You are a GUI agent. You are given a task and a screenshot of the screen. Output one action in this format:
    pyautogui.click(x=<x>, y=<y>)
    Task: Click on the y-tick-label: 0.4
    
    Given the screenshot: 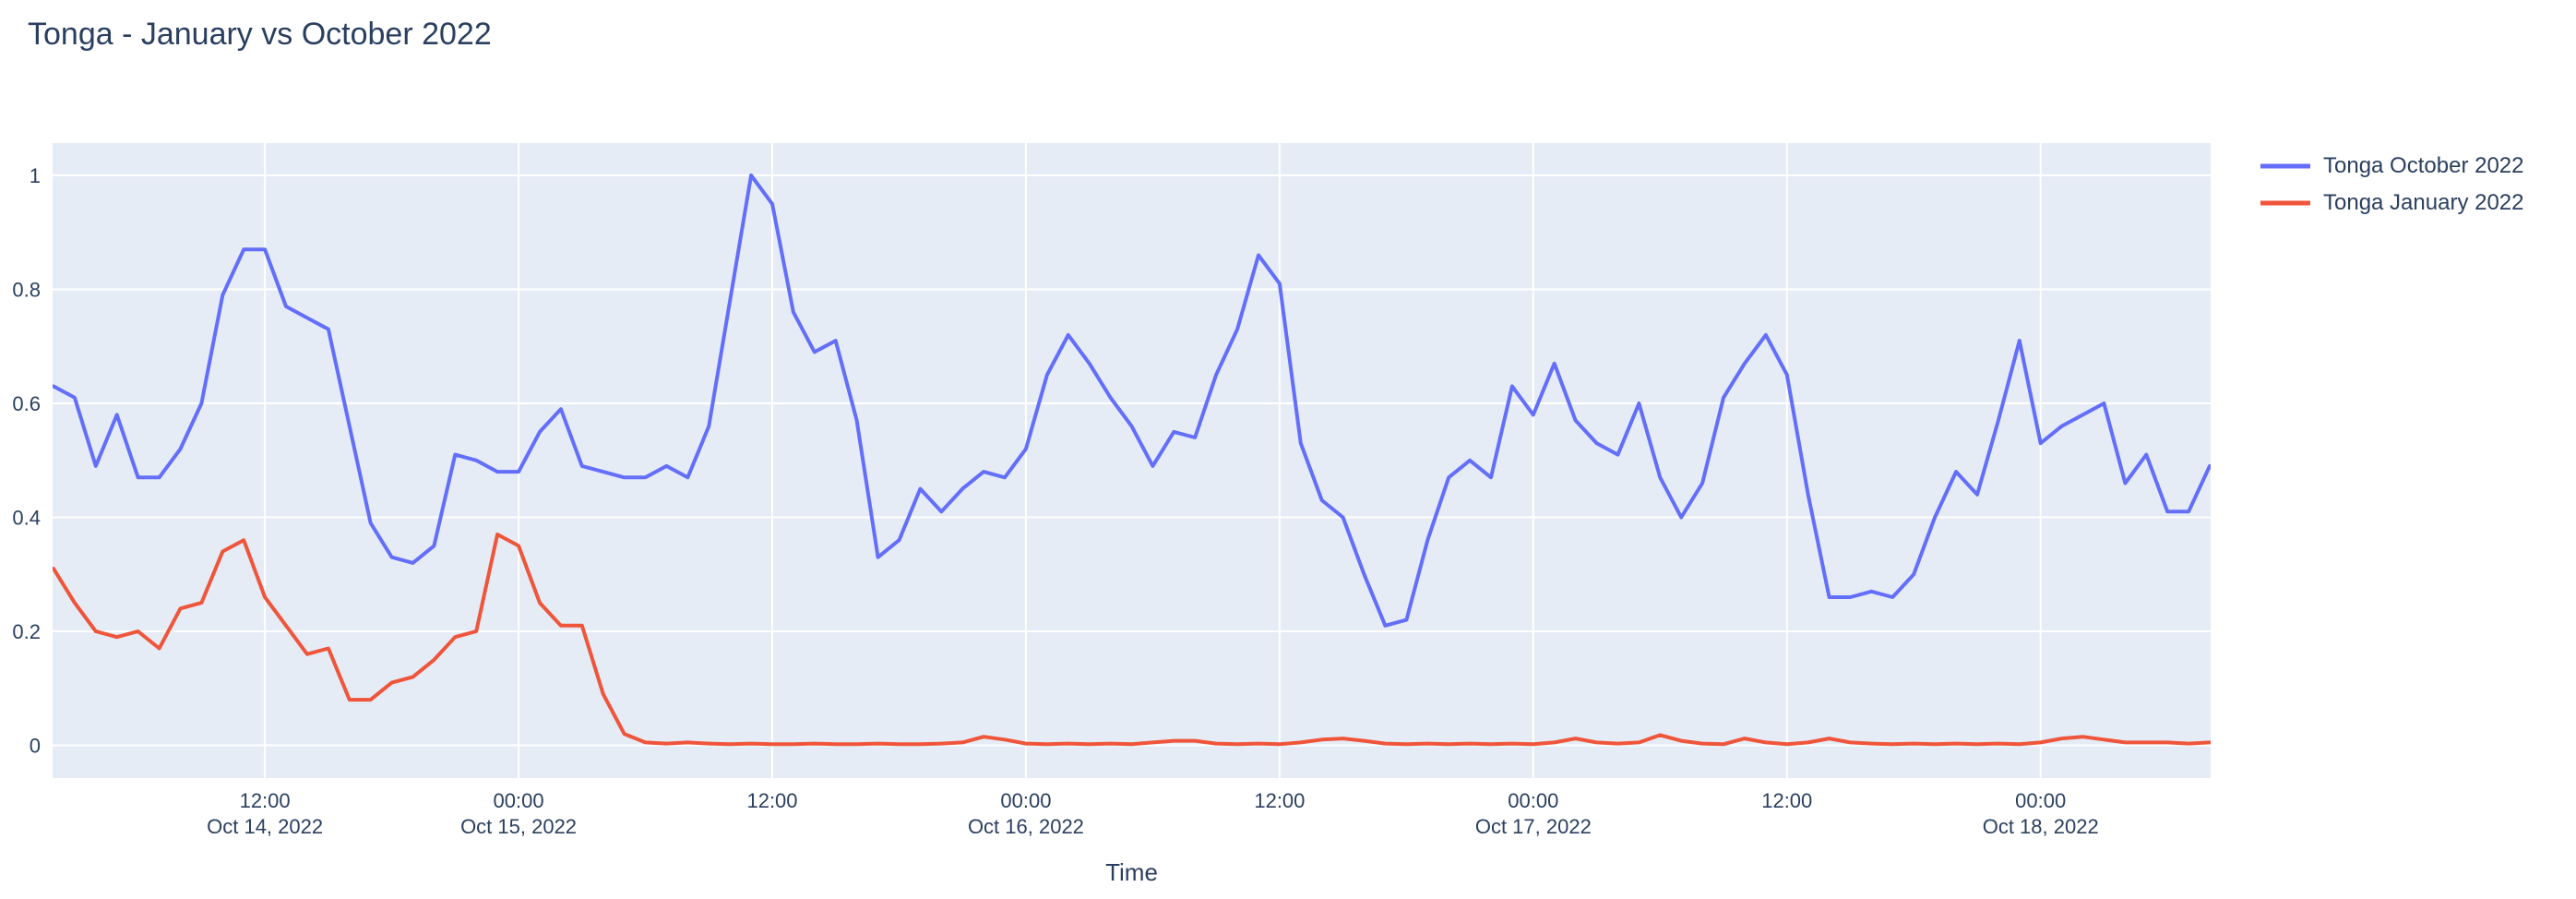 What is the action you would take?
    pyautogui.click(x=26, y=518)
    